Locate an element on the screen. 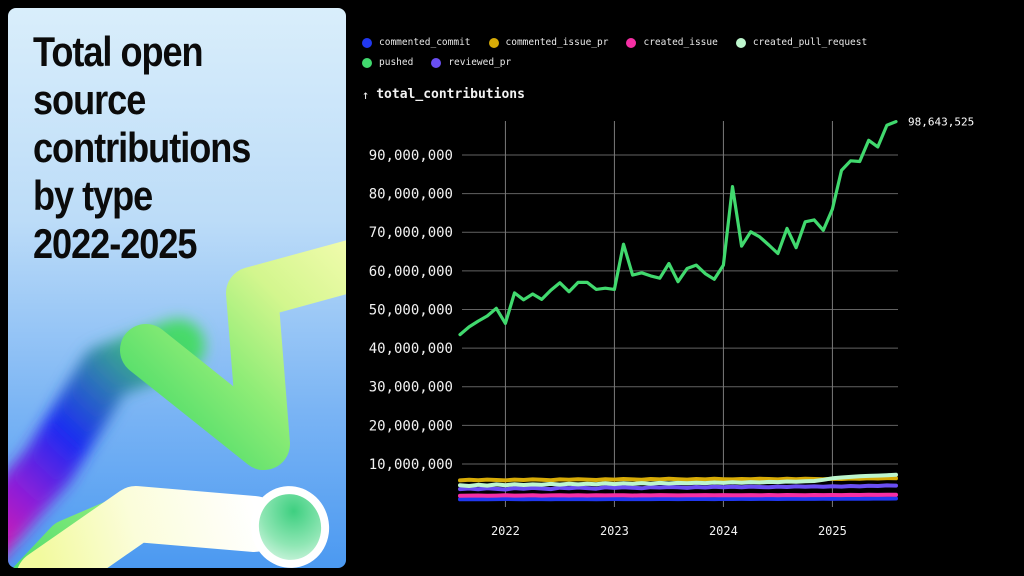 This screenshot has width=1024, height=576. y-axis-tick-label: 10,000,000 is located at coordinates (411, 465).